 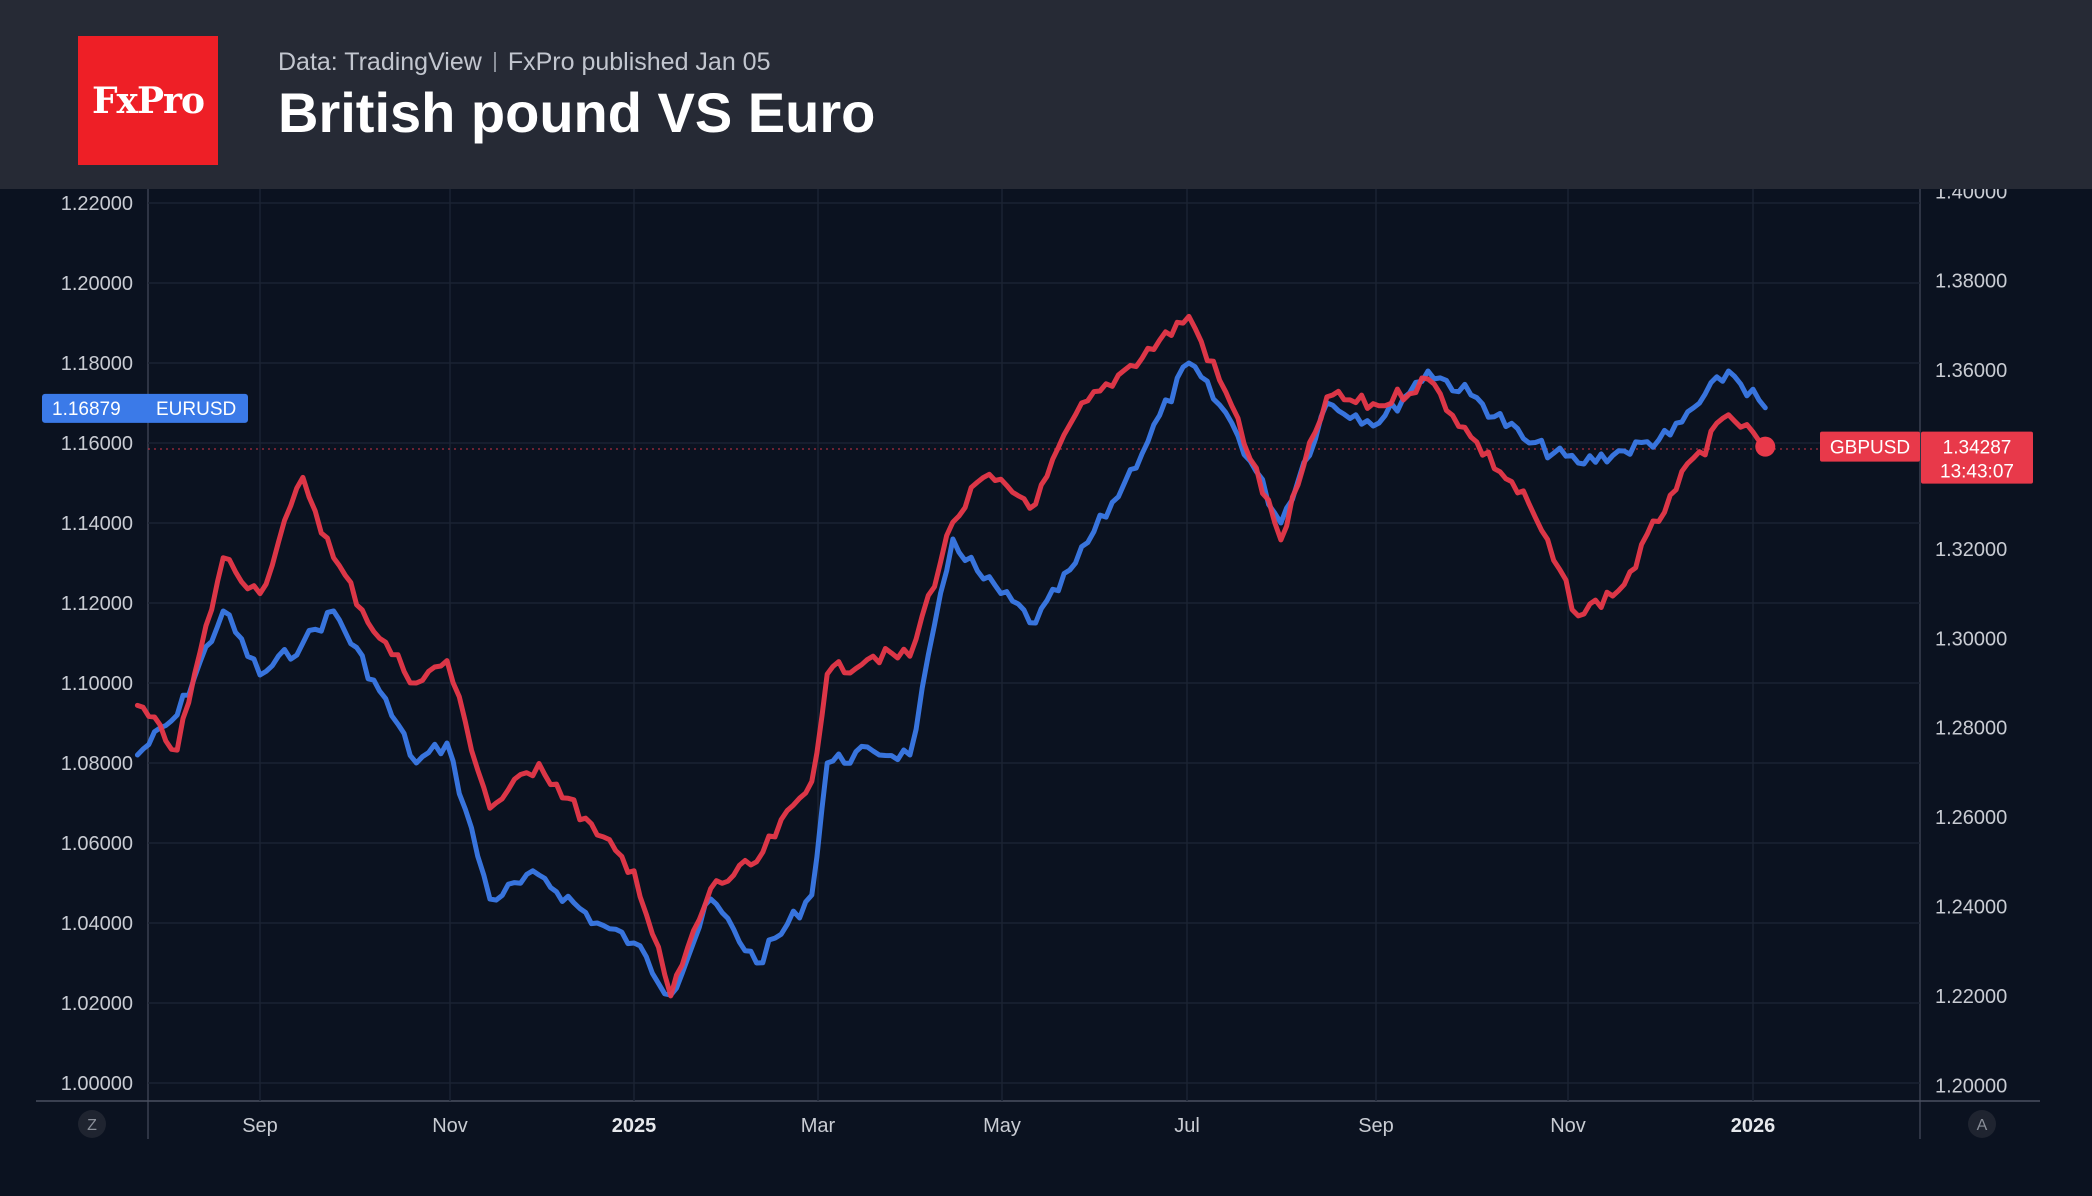 I want to click on x-tick-label: 2026, so click(x=1753, y=1126).